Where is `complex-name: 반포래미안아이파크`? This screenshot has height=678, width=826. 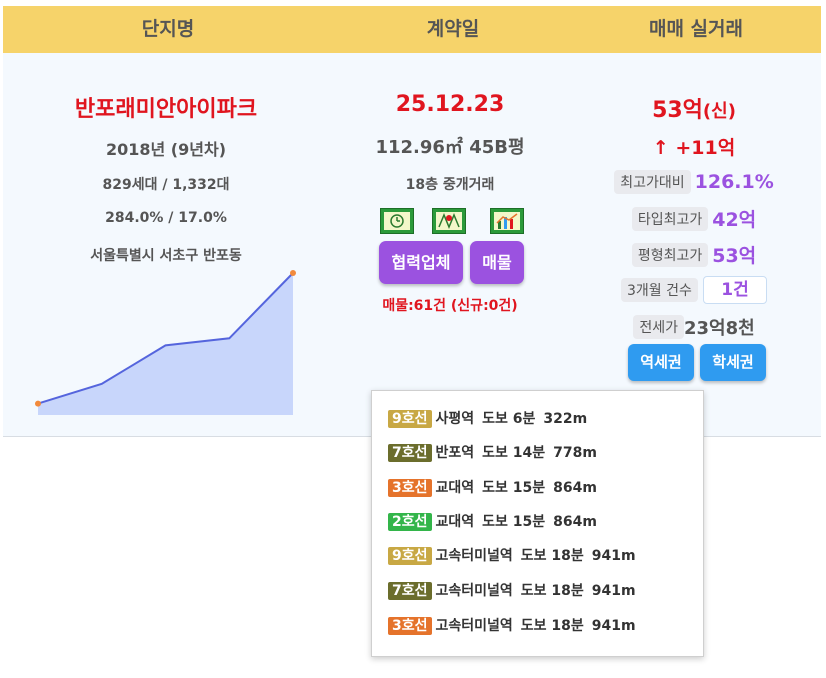
complex-name: 반포래미안아이파크 is located at coordinates (166, 109).